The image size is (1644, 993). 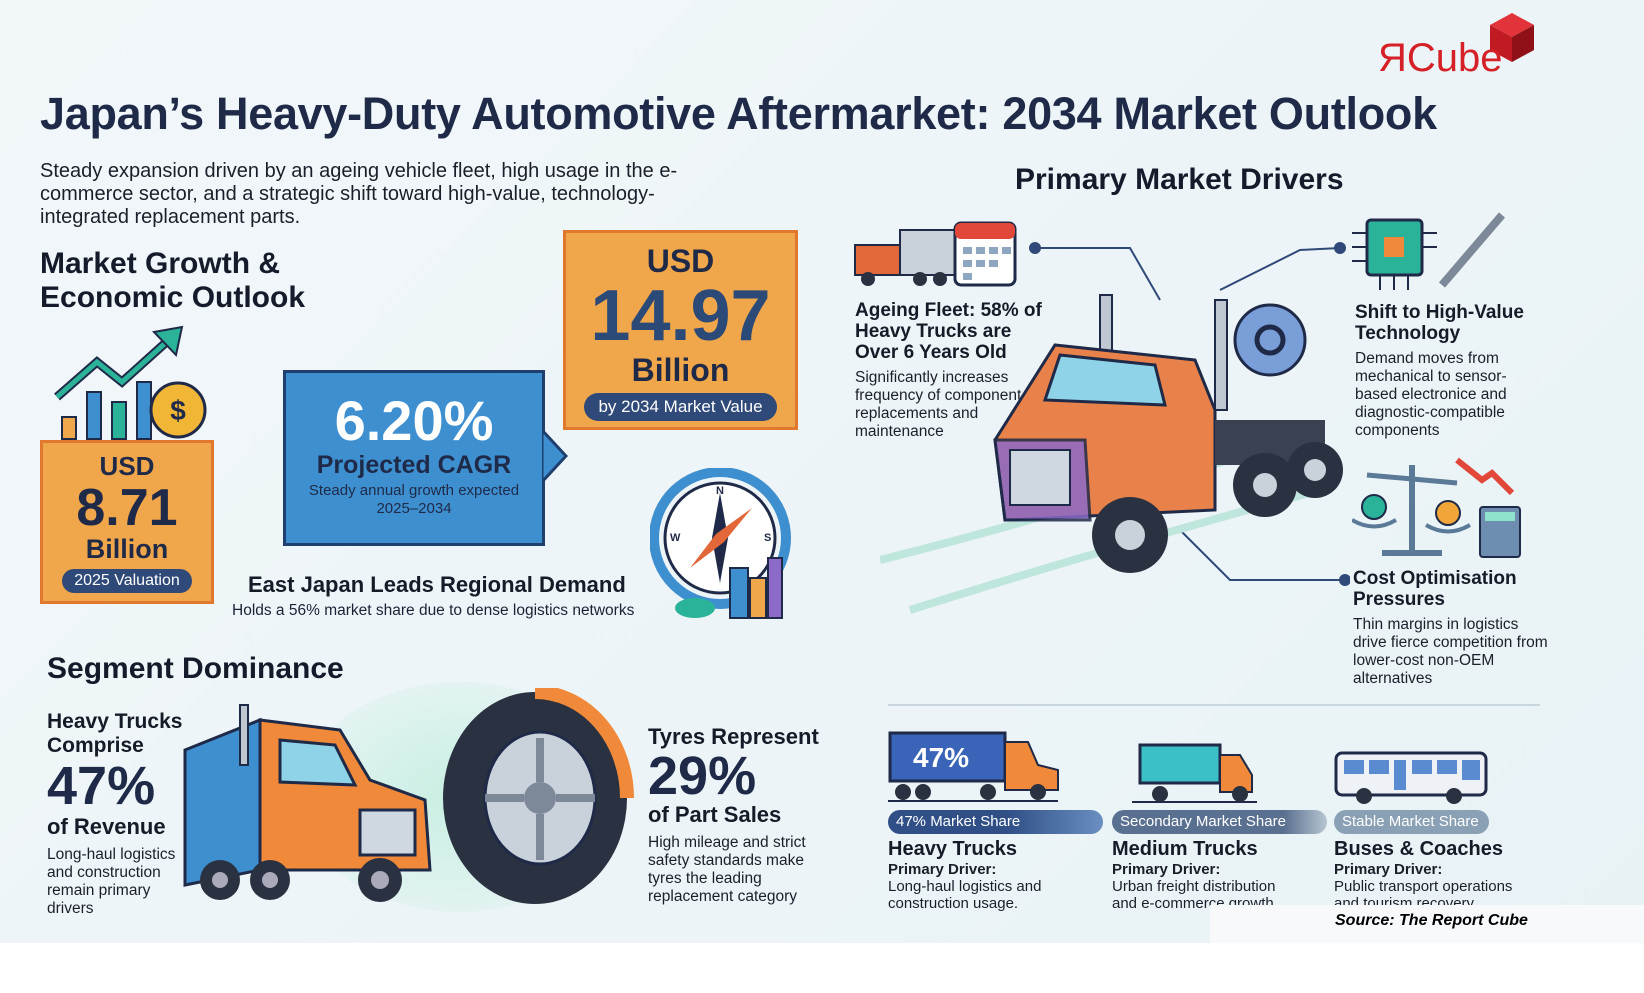 What do you see at coordinates (767, 538) in the screenshot?
I see `svg-text: S` at bounding box center [767, 538].